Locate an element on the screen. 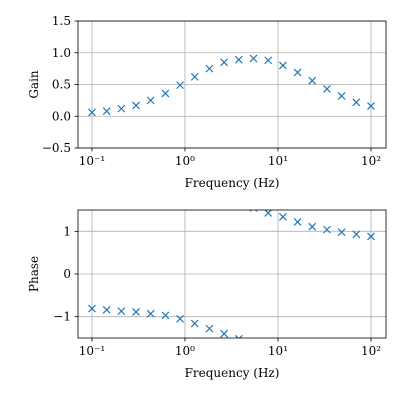 Image resolution: width=400 pixels, height=400 pixels. y-tick-label: 0 is located at coordinates (67, 274).